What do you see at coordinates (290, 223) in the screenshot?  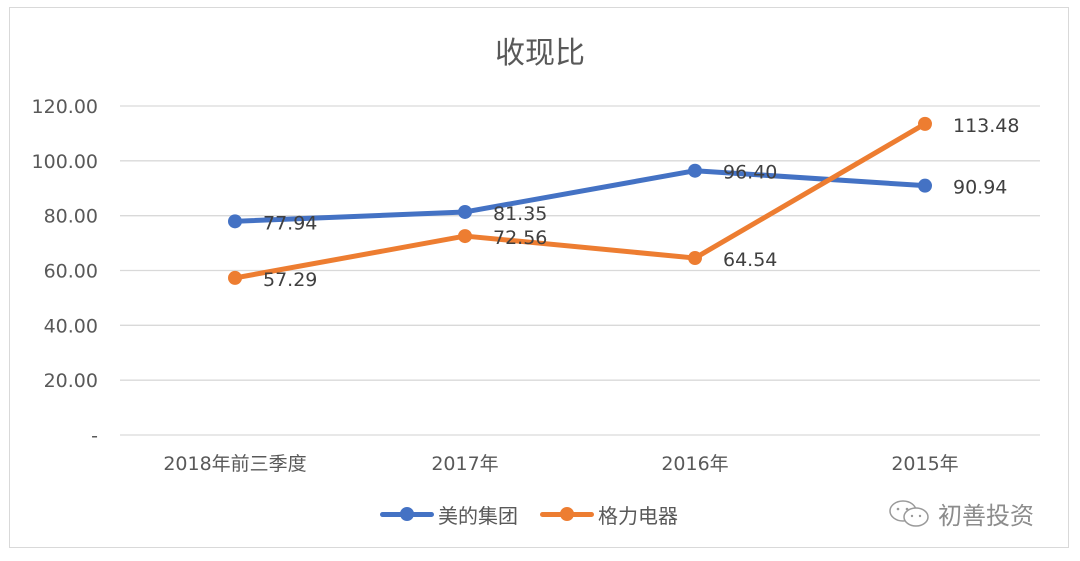 I see `data-label: 77.94` at bounding box center [290, 223].